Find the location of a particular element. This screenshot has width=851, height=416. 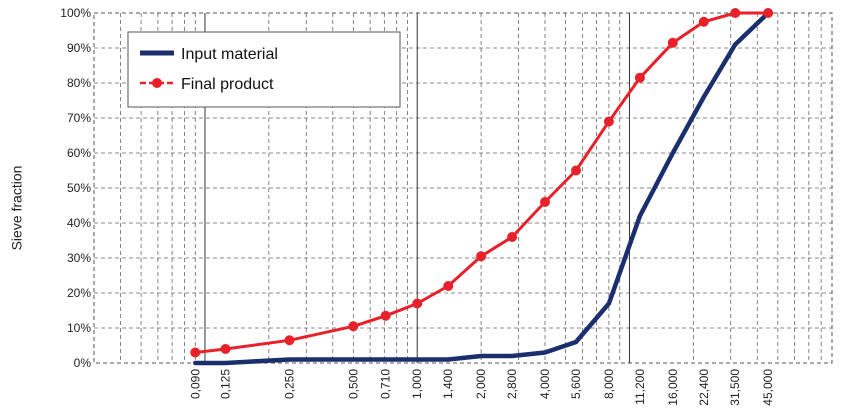

x-tick-label: 1,000 is located at coordinates (417, 384).